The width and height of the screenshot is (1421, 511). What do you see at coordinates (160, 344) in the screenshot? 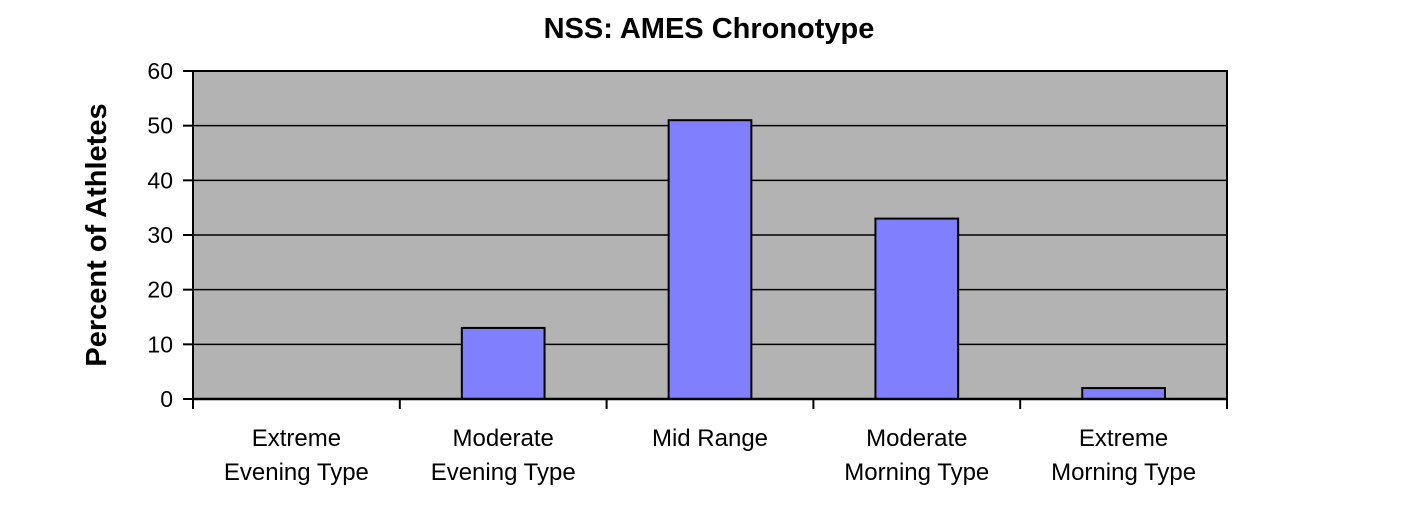
I see `y-tick-label: 10` at bounding box center [160, 344].